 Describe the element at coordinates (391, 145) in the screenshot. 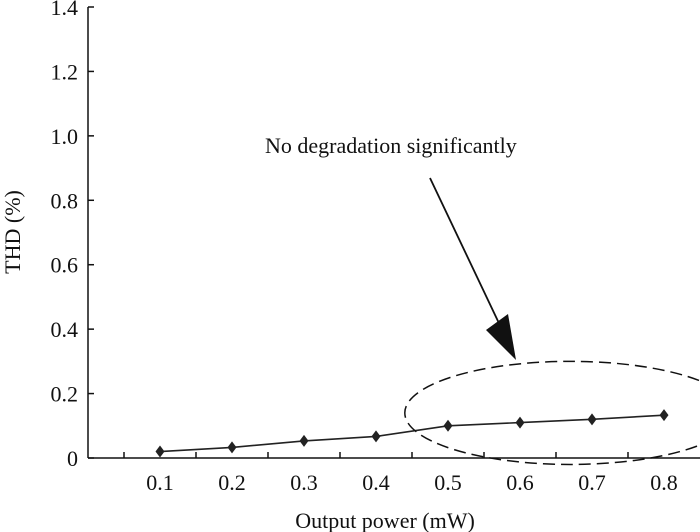

I see `annotation-text: No degradation significantly` at that location.